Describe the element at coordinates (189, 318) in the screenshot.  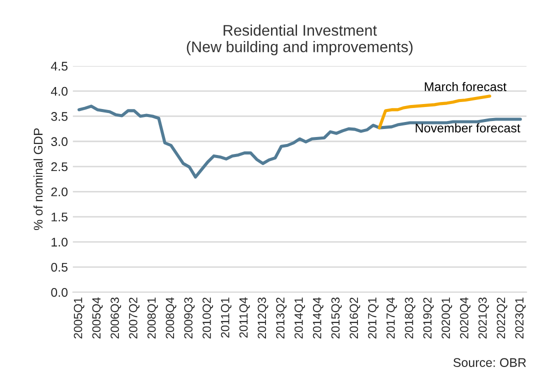
I see `x-tick-label: 2009Q3` at that location.